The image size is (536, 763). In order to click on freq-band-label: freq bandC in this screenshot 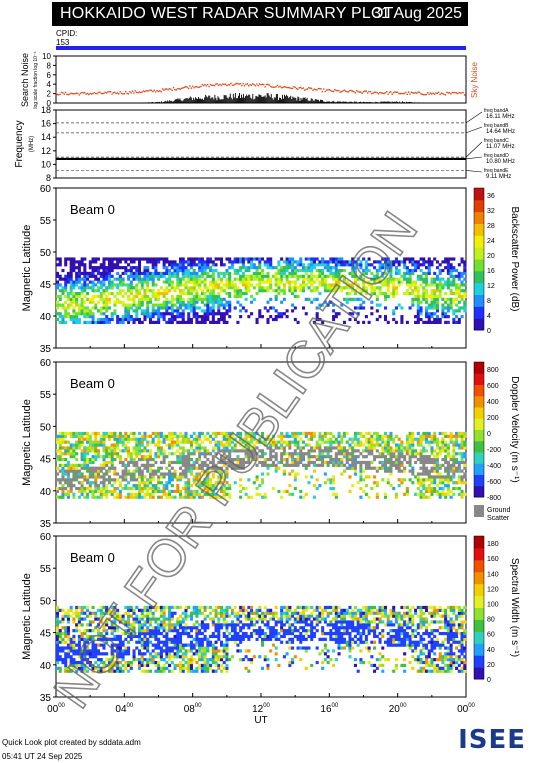, I will do `click(496, 141)`.